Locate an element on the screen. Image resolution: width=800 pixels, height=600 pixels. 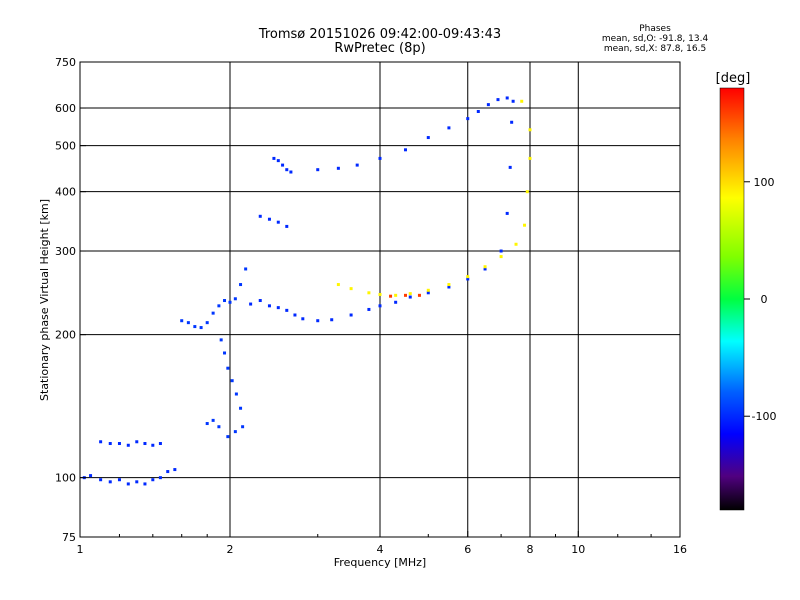
phase-o-stats: mean, sd,O: -91.8, 13.4 is located at coordinates (655, 39).